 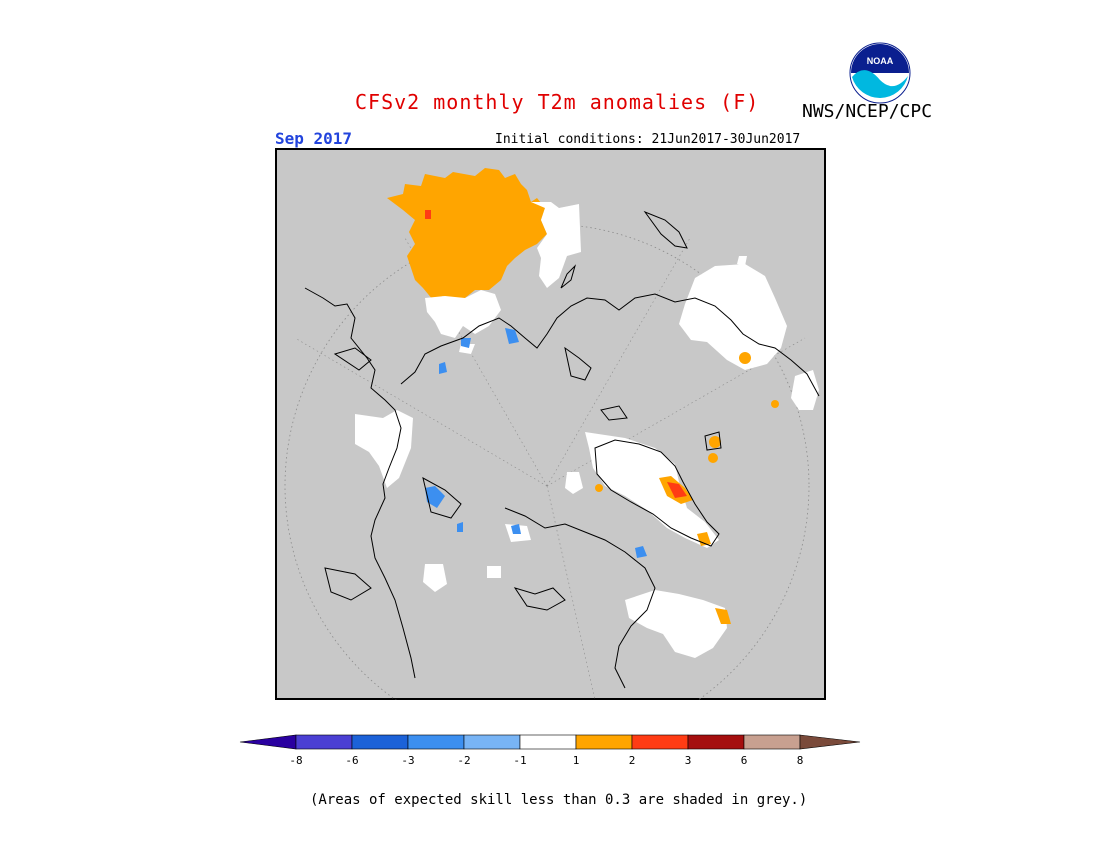 What do you see at coordinates (676, 624) in the screenshot?
I see `near-normal-canada` at bounding box center [676, 624].